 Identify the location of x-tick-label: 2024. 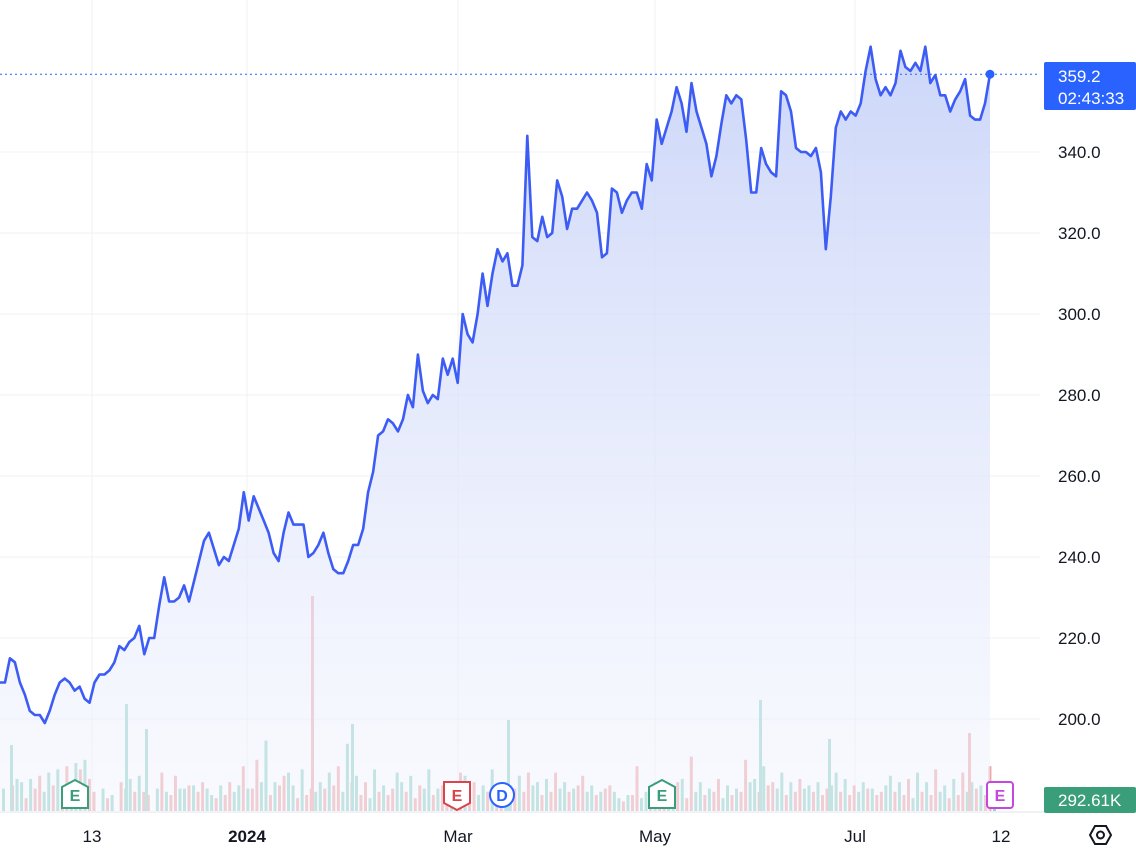
(247, 836).